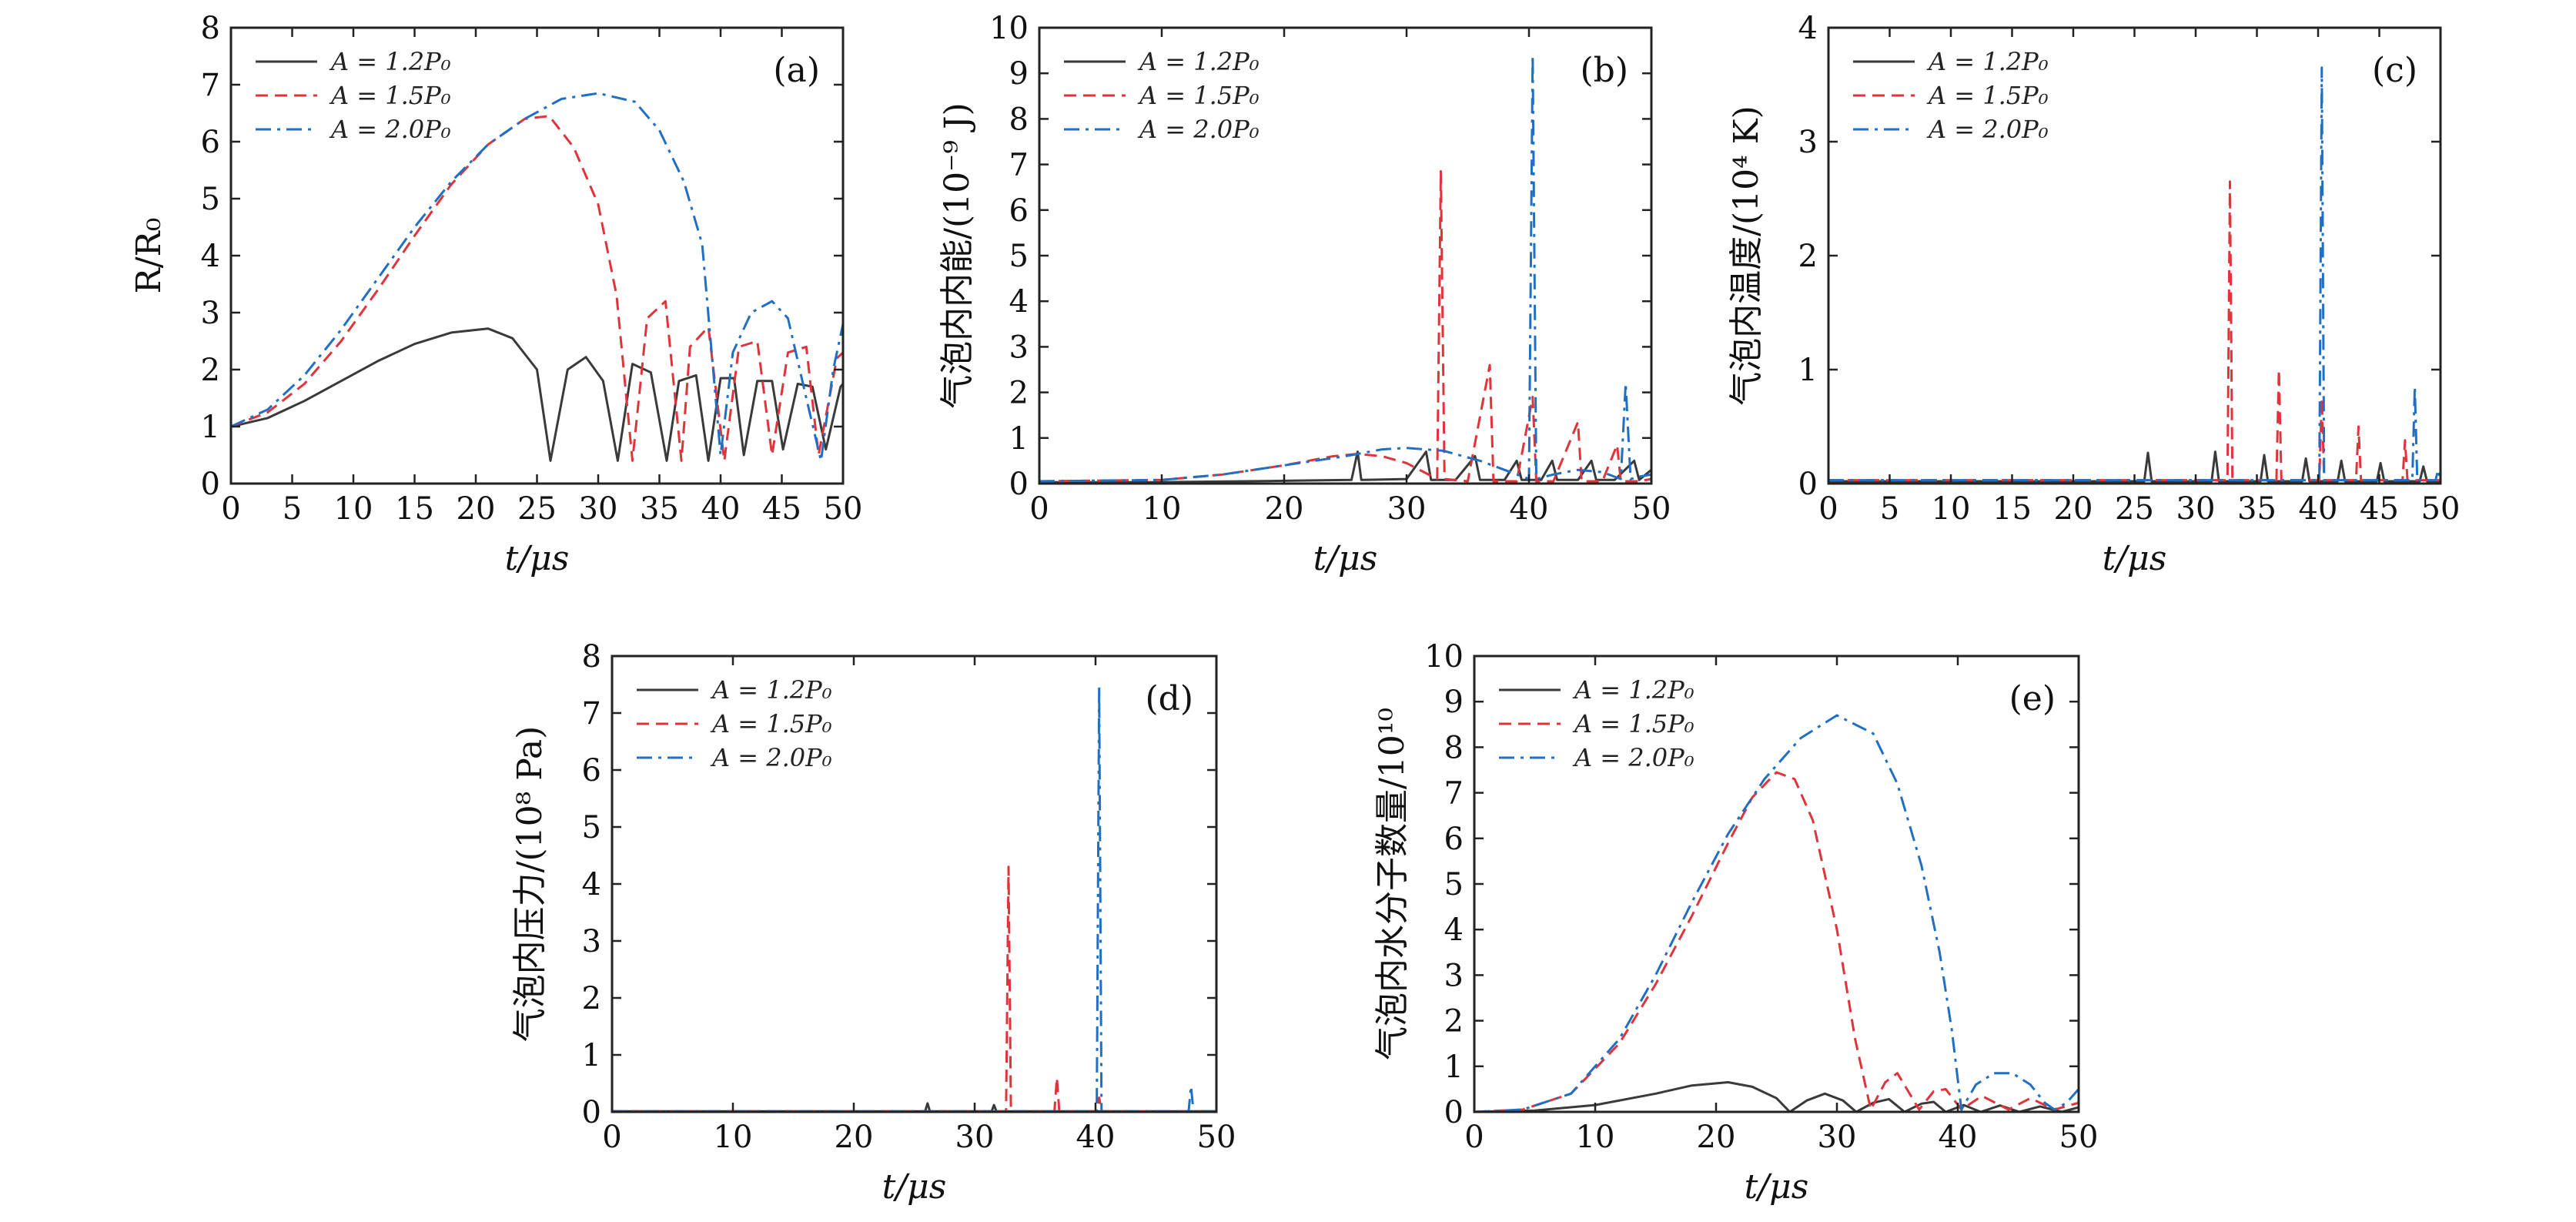  What do you see at coordinates (1605, 70) in the screenshot?
I see `panel-label: (b)` at bounding box center [1605, 70].